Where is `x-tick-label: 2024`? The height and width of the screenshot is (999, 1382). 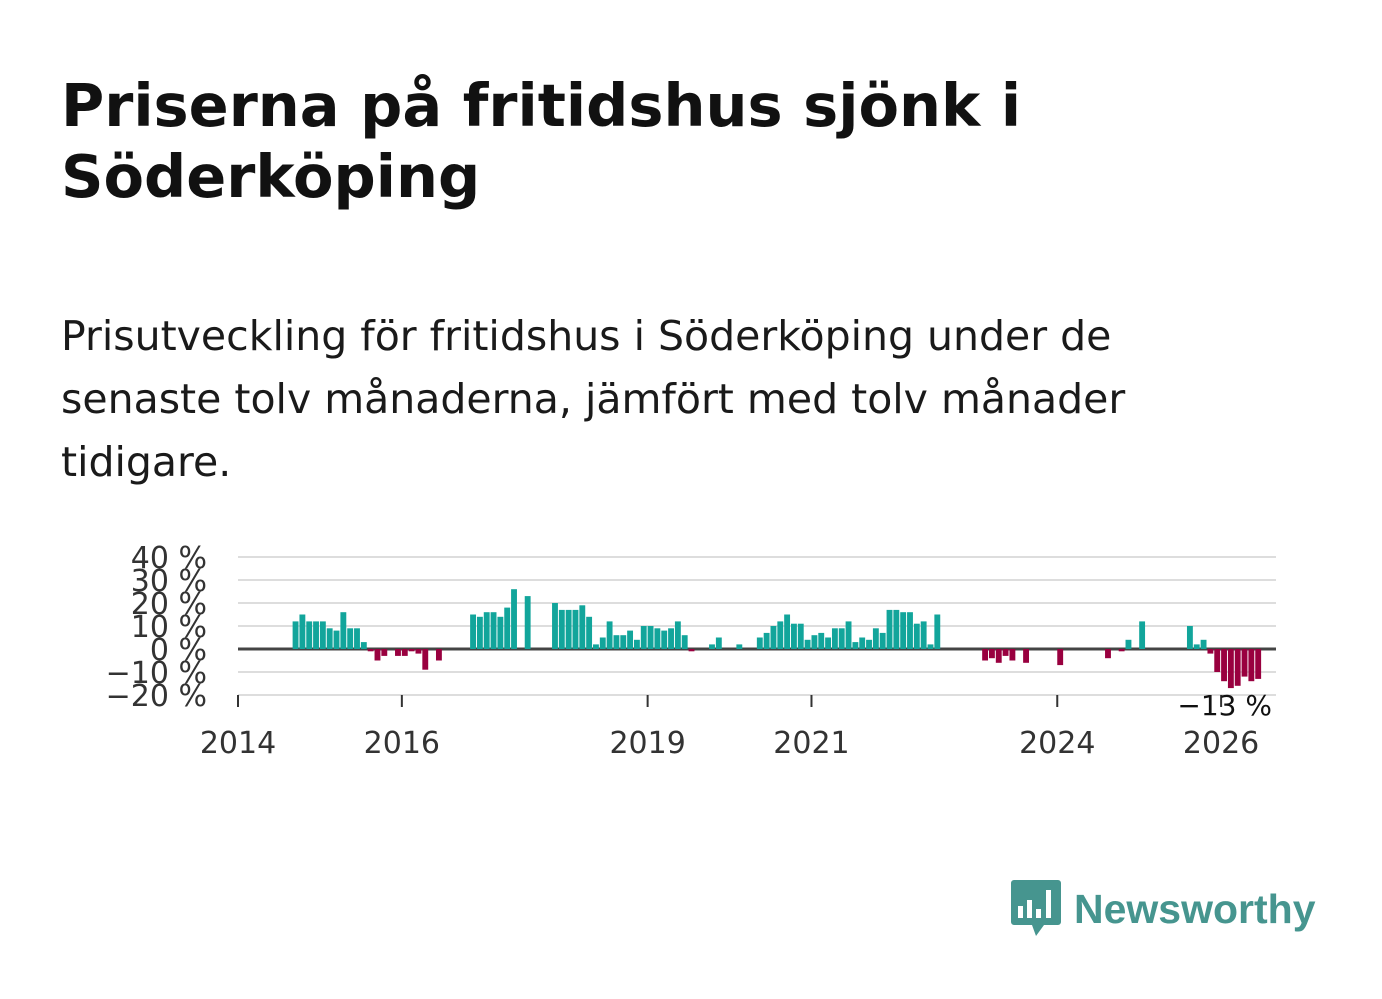
x-tick-label: 2024 is located at coordinates (1057, 743).